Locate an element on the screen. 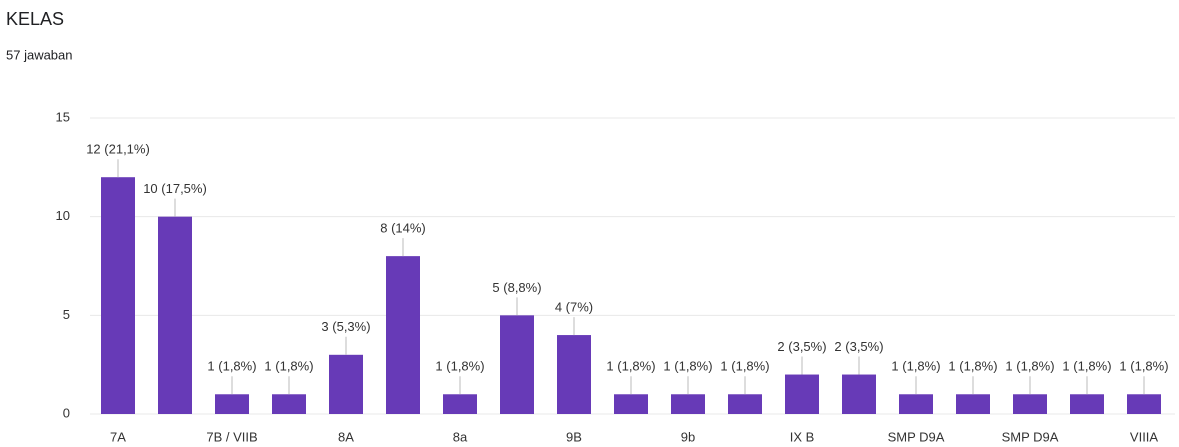 The width and height of the screenshot is (1179, 447). y-tick-label: 5 is located at coordinates (66, 314).